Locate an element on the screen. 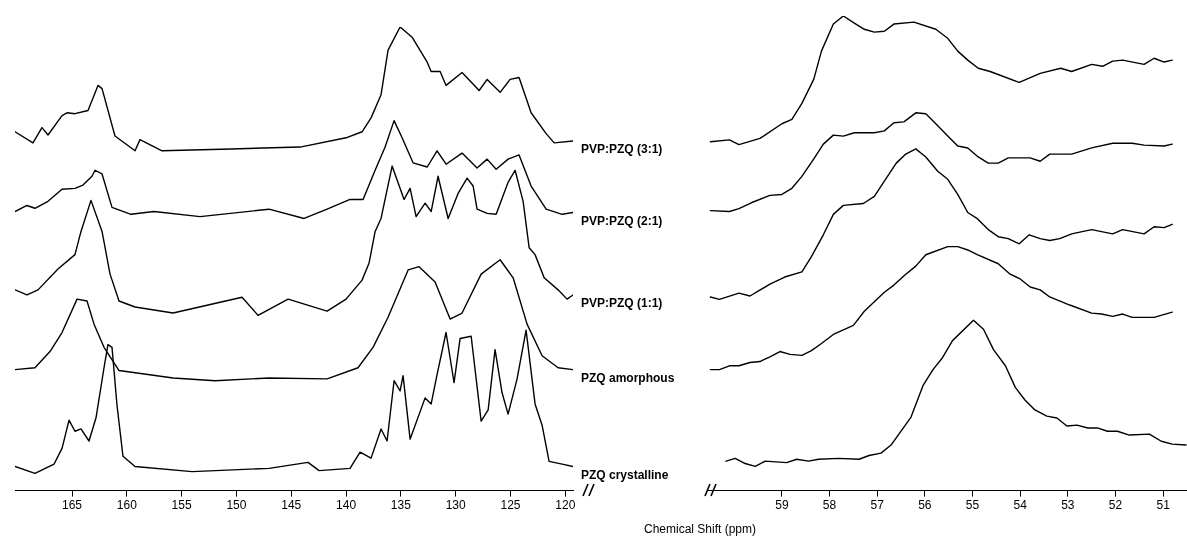 The width and height of the screenshot is (1187, 544). x-tick-label: 51 is located at coordinates (1163, 505).